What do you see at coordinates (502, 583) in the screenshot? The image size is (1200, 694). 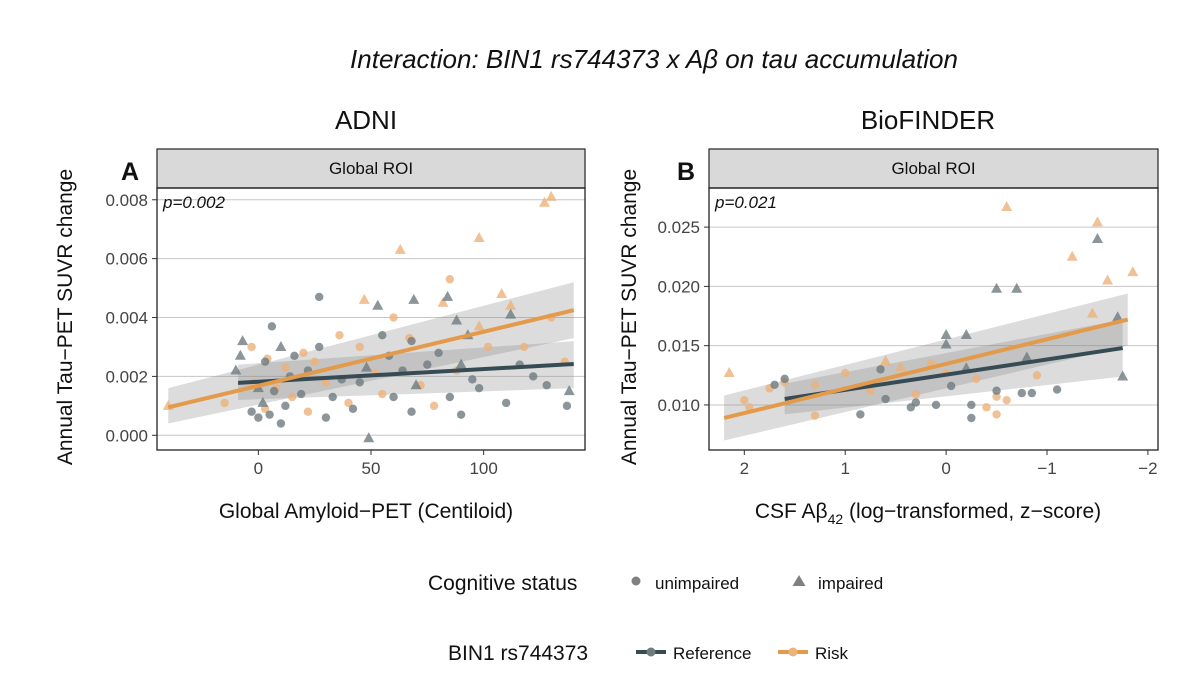 I see `legend-title: Cognitive status` at bounding box center [502, 583].